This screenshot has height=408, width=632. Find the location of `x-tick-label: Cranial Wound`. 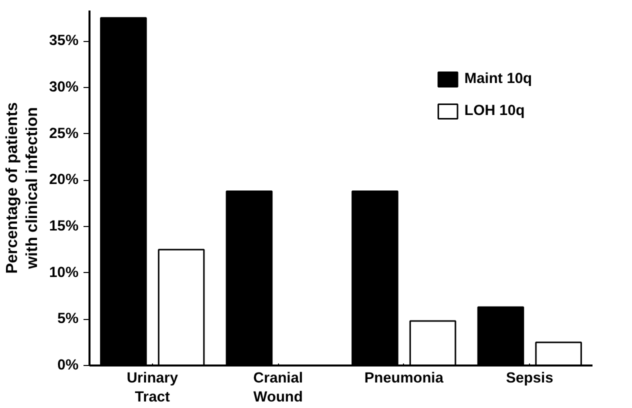

x-tick-label: Cranial Wound is located at coordinates (278, 388).